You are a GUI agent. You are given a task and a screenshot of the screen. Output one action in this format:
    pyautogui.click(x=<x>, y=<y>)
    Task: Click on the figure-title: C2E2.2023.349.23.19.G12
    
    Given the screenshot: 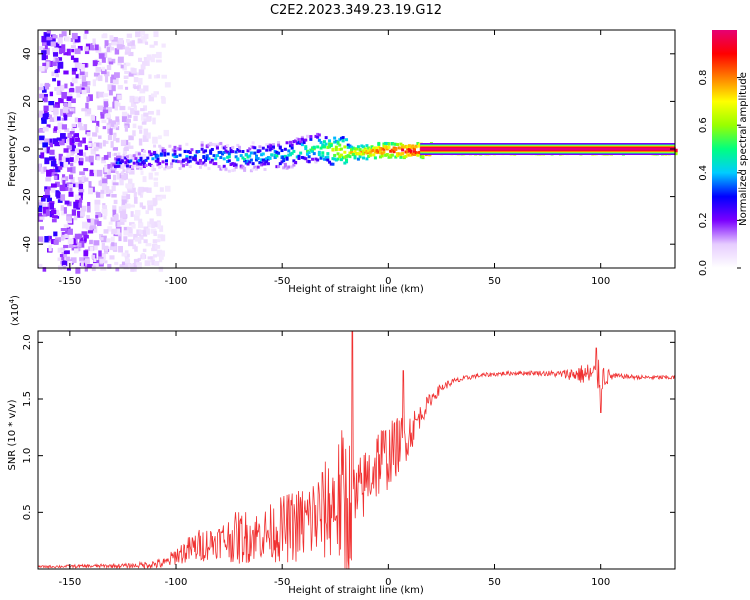 What is the action you would take?
    pyautogui.click(x=356, y=10)
    